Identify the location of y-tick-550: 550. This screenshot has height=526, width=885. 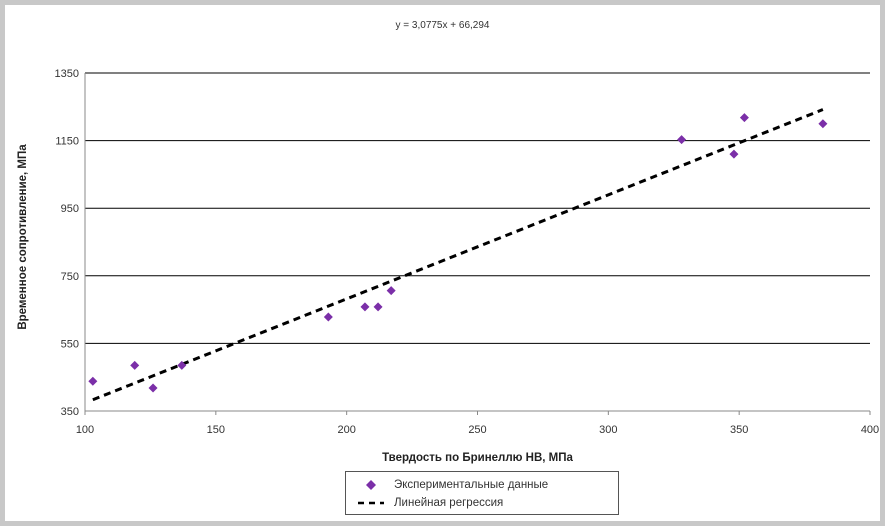
(70, 344).